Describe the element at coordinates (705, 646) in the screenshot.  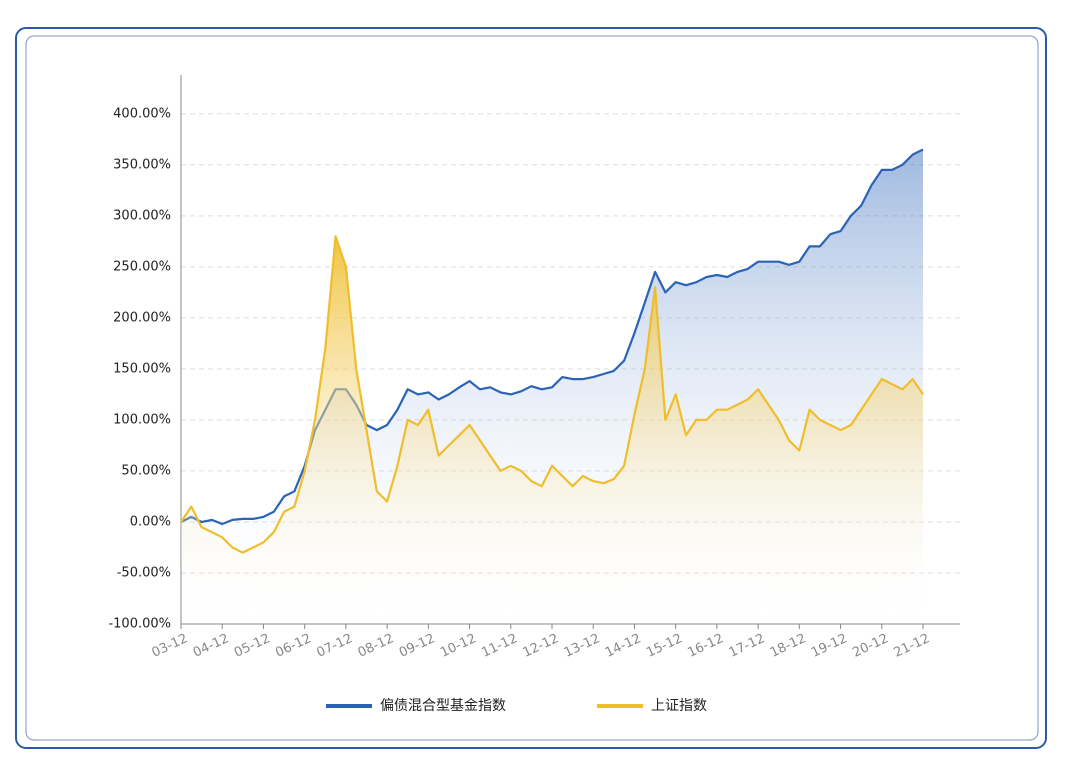
I see `x-tick-label: 16-12` at that location.